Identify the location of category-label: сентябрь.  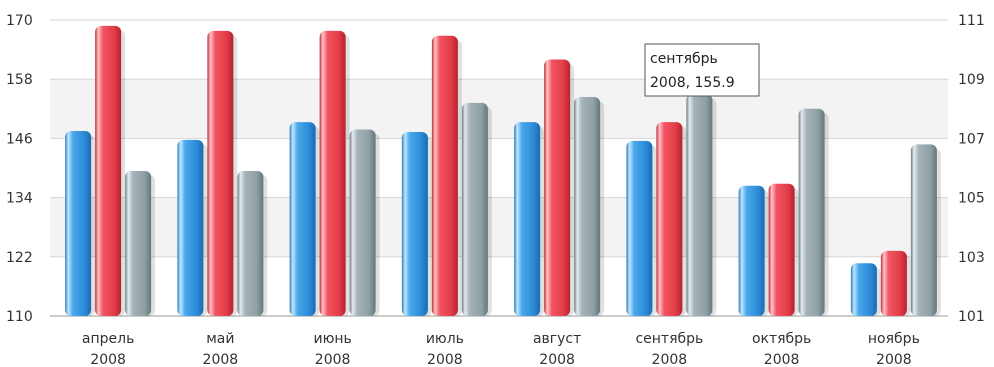
(669, 339).